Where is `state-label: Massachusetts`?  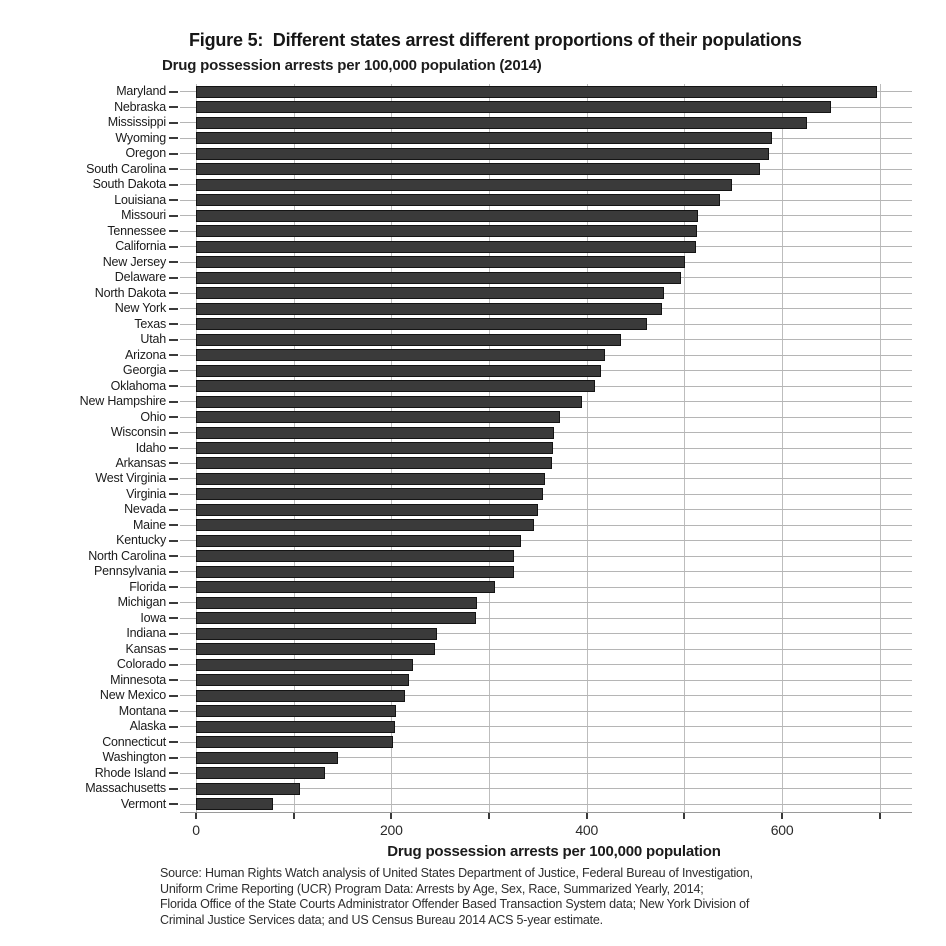
state-label: Massachusetts is located at coordinates (125, 788).